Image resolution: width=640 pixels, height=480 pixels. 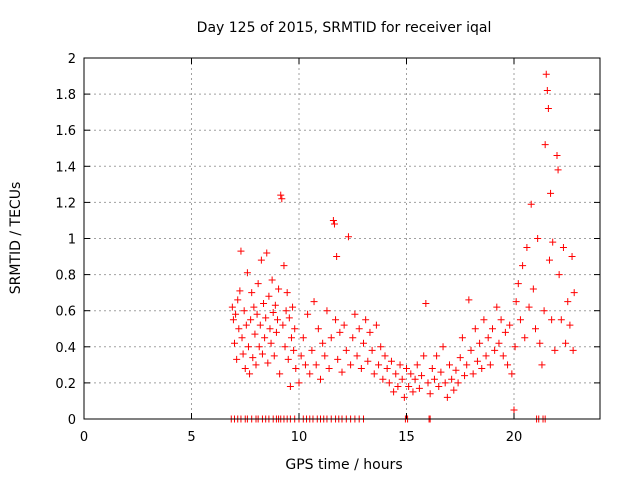 I want to click on y-tick-label: 0.4, so click(x=65, y=348).